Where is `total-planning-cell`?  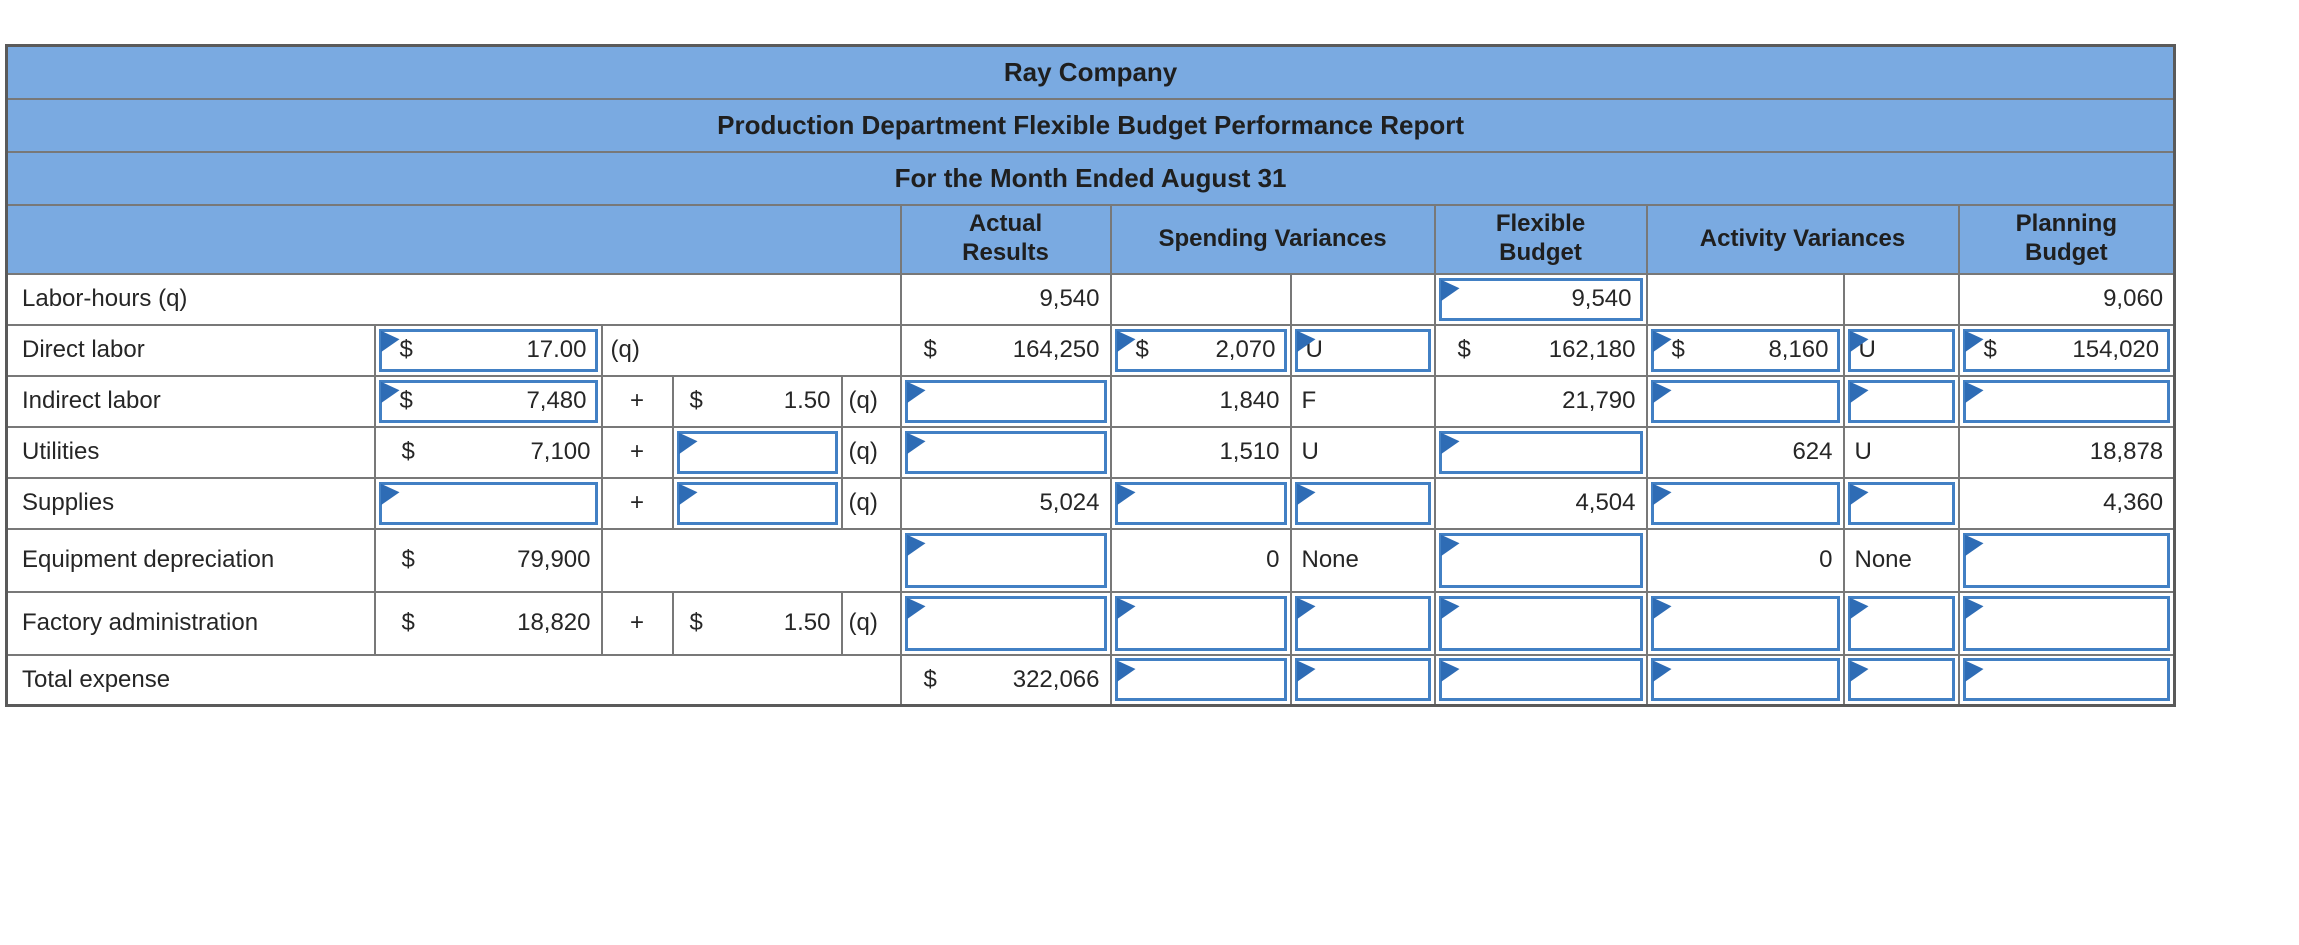 total-planning-cell is located at coordinates (2066, 680).